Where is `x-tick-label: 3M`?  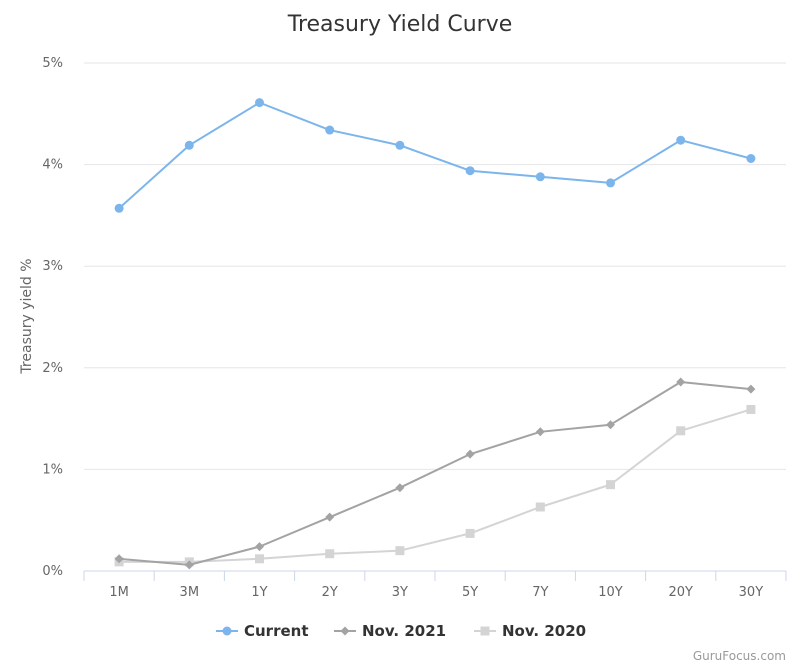 x-tick-label: 3M is located at coordinates (190, 592).